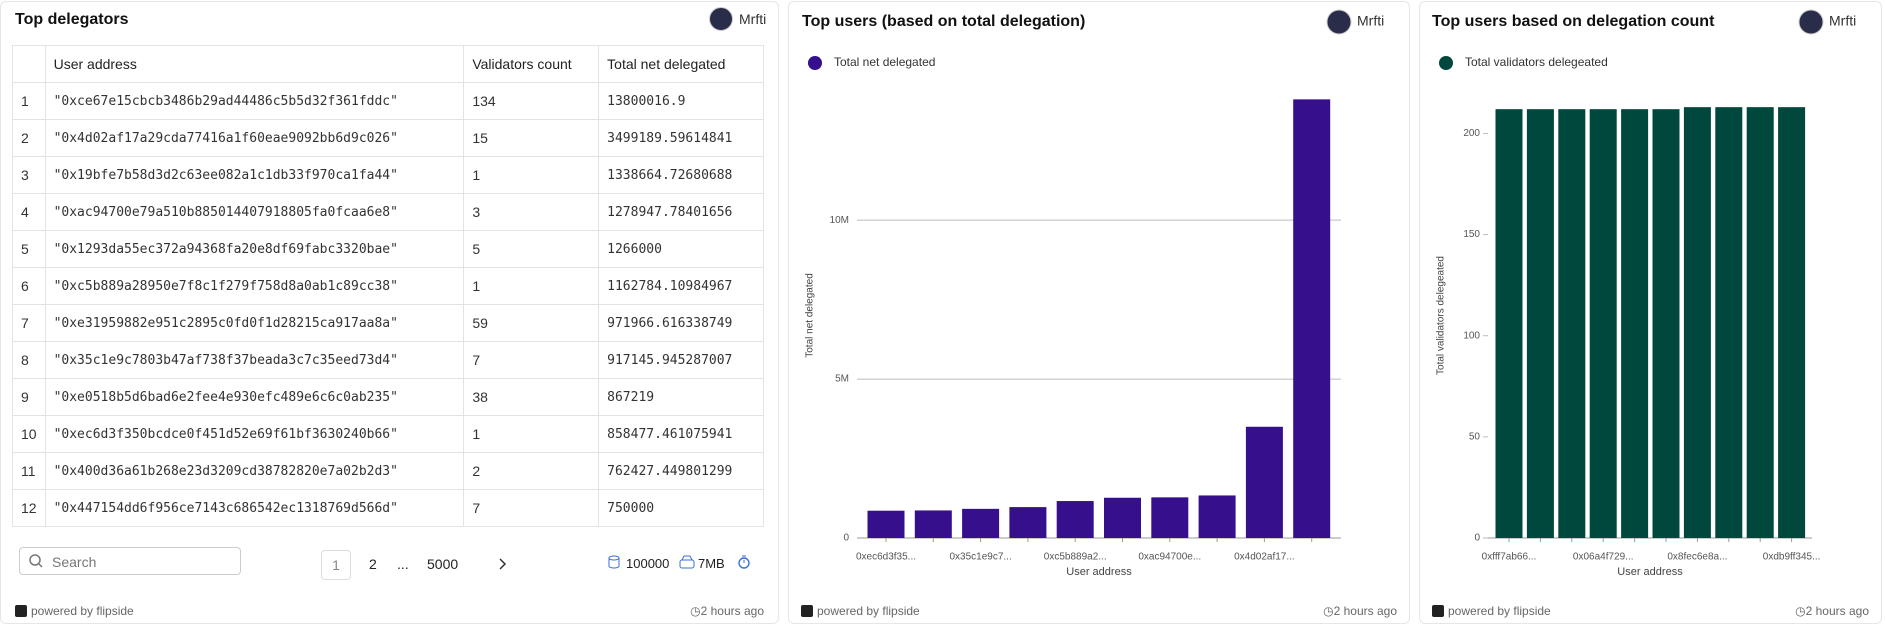 The image size is (1885, 631). I want to click on size-icon, so click(687, 562).